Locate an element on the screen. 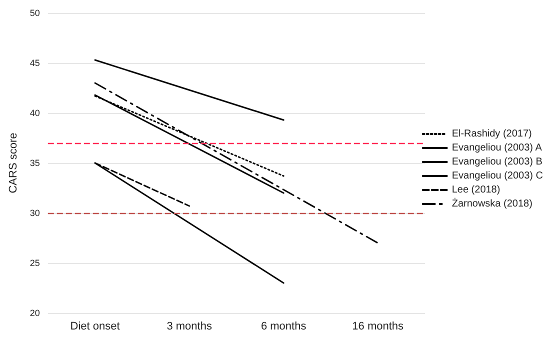 The width and height of the screenshot is (550, 338). legend-label: El-Rashidy (2017) is located at coordinates (492, 134).